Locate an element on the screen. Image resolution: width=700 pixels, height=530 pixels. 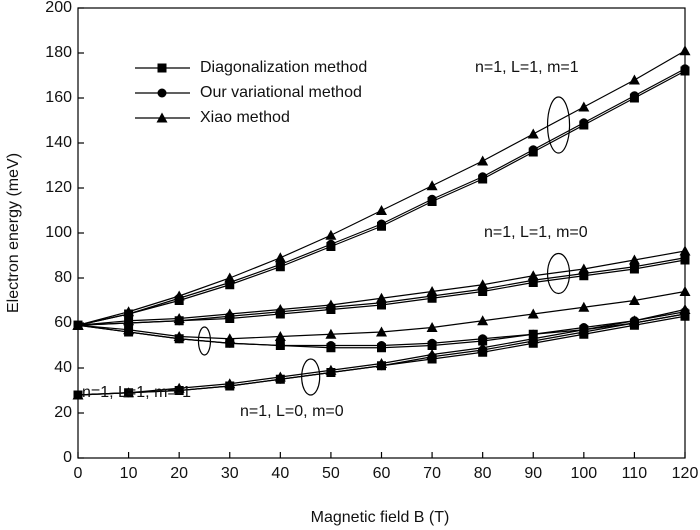
x-axis-label: Magnetic field B (T) is located at coordinates (380, 517).